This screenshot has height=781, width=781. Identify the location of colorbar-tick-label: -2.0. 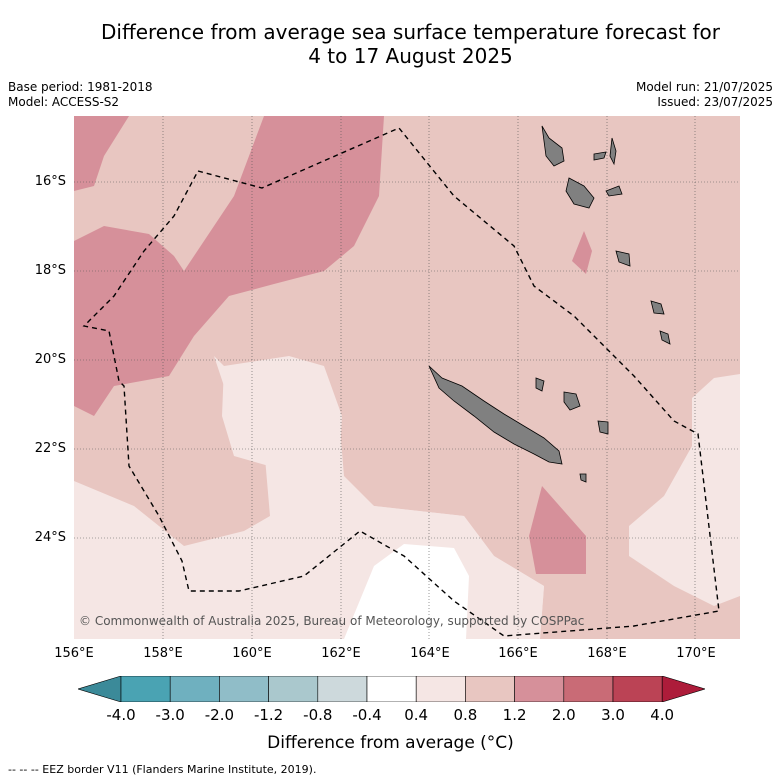
(219, 715).